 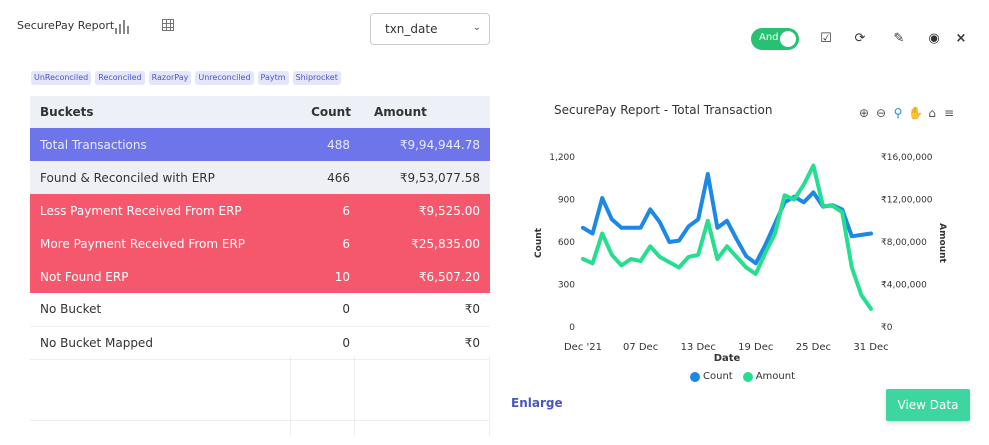 I want to click on menu-icon: ≡, so click(x=949, y=113).